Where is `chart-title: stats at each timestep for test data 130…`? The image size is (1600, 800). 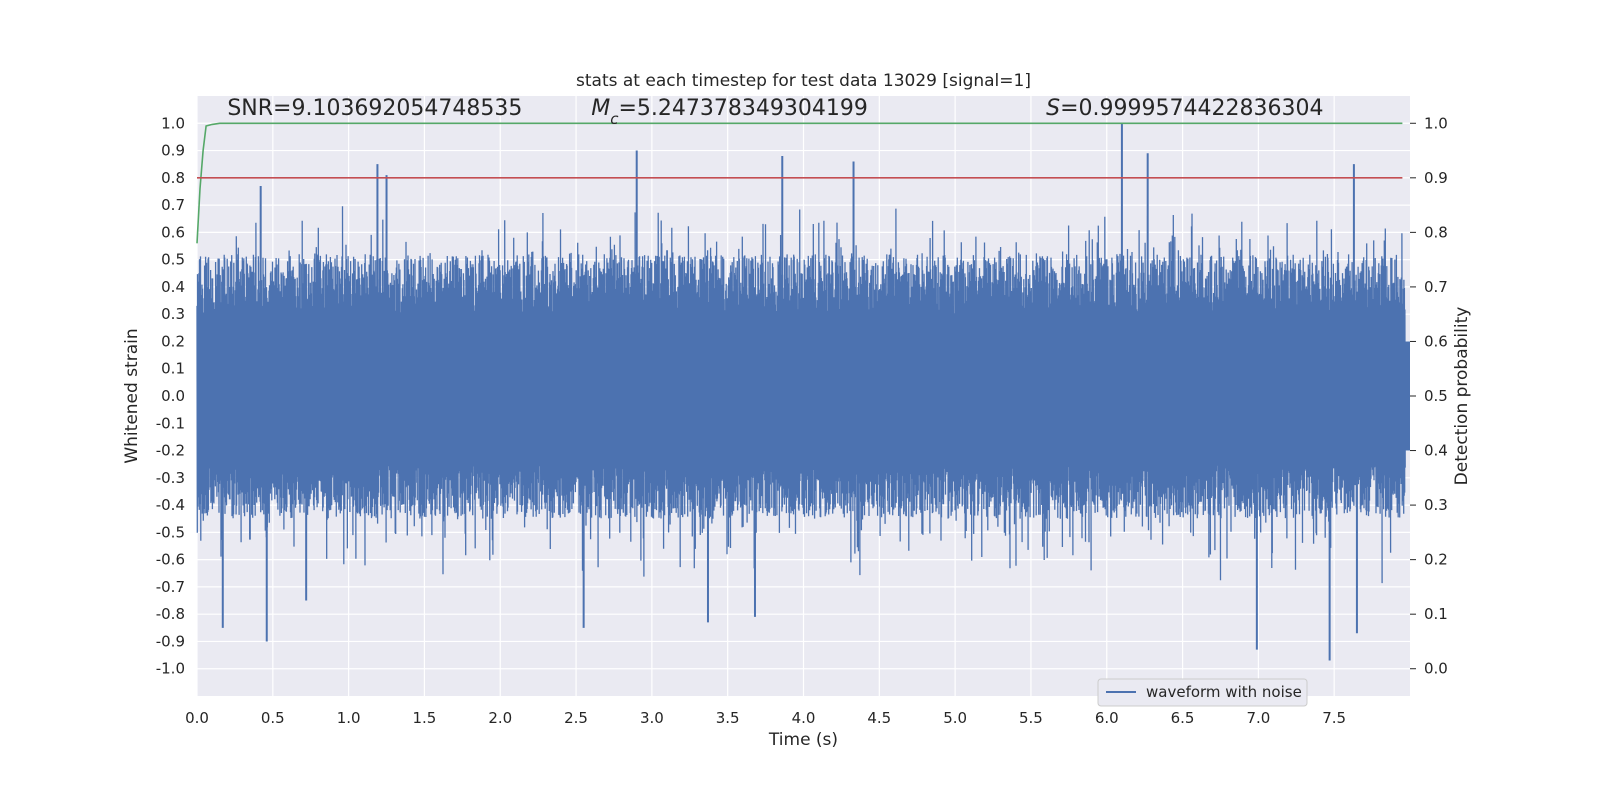 chart-title: stats at each timestep for test data 130… is located at coordinates (803, 81).